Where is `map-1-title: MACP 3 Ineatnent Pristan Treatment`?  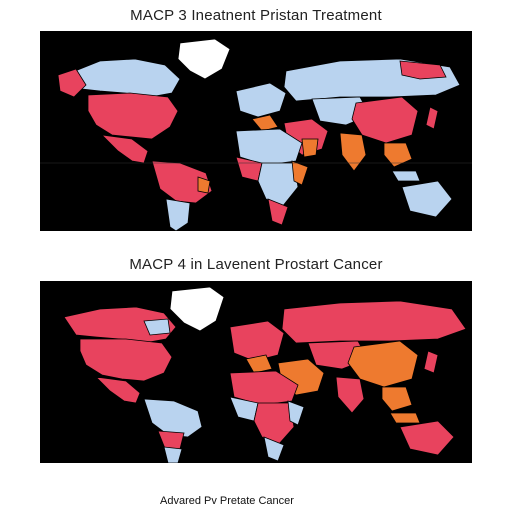 map-1-title: MACP 3 Ineatnent Pristan Treatment is located at coordinates (256, 15).